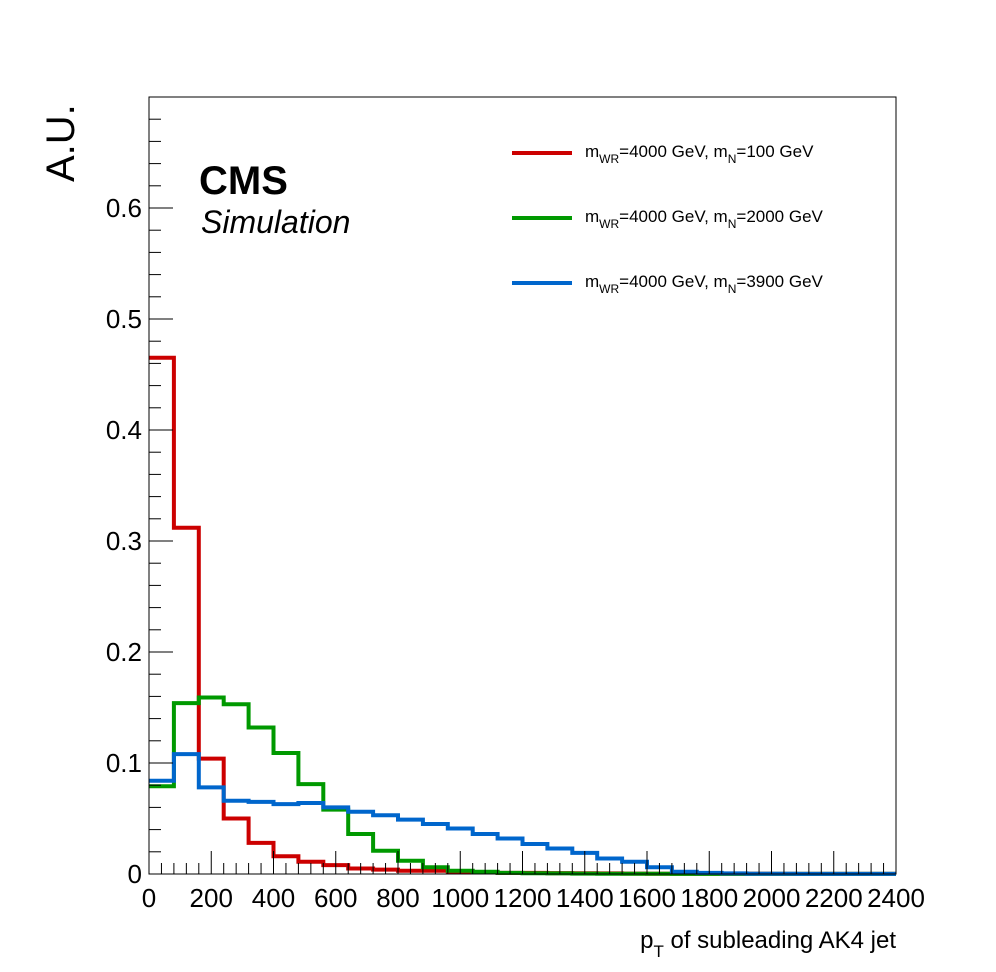 This screenshot has height=972, width=996. I want to click on y-axis-title: A.U., so click(61, 143).